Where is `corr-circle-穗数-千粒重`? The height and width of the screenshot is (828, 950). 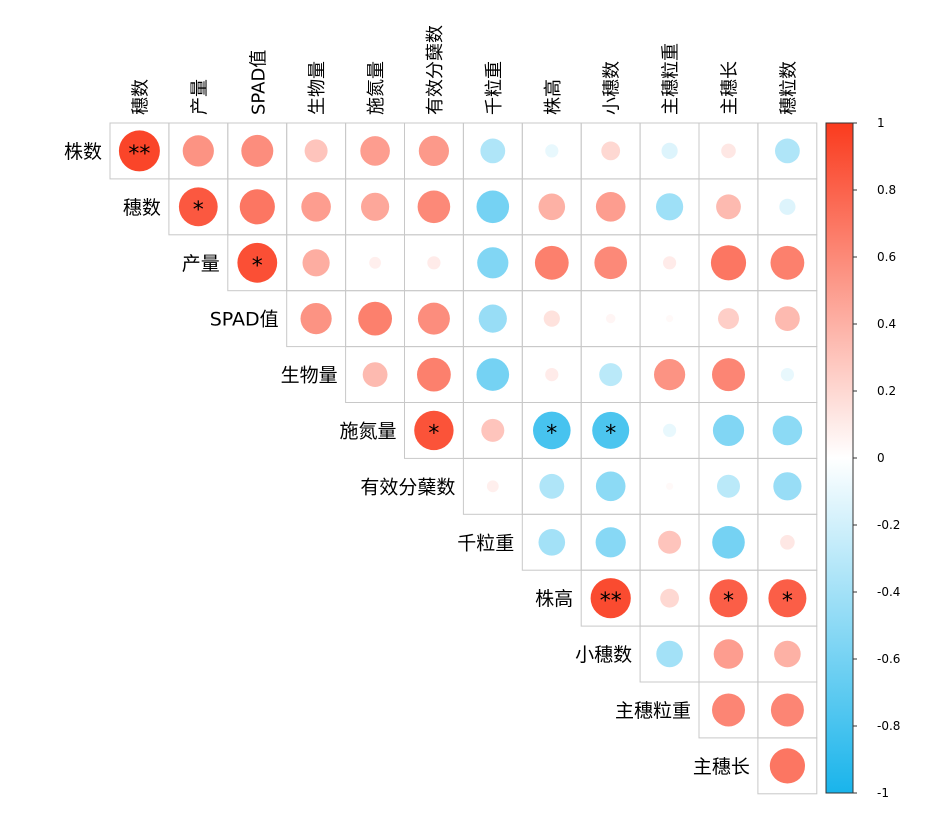 corr-circle-穗数-千粒重 is located at coordinates (493, 207).